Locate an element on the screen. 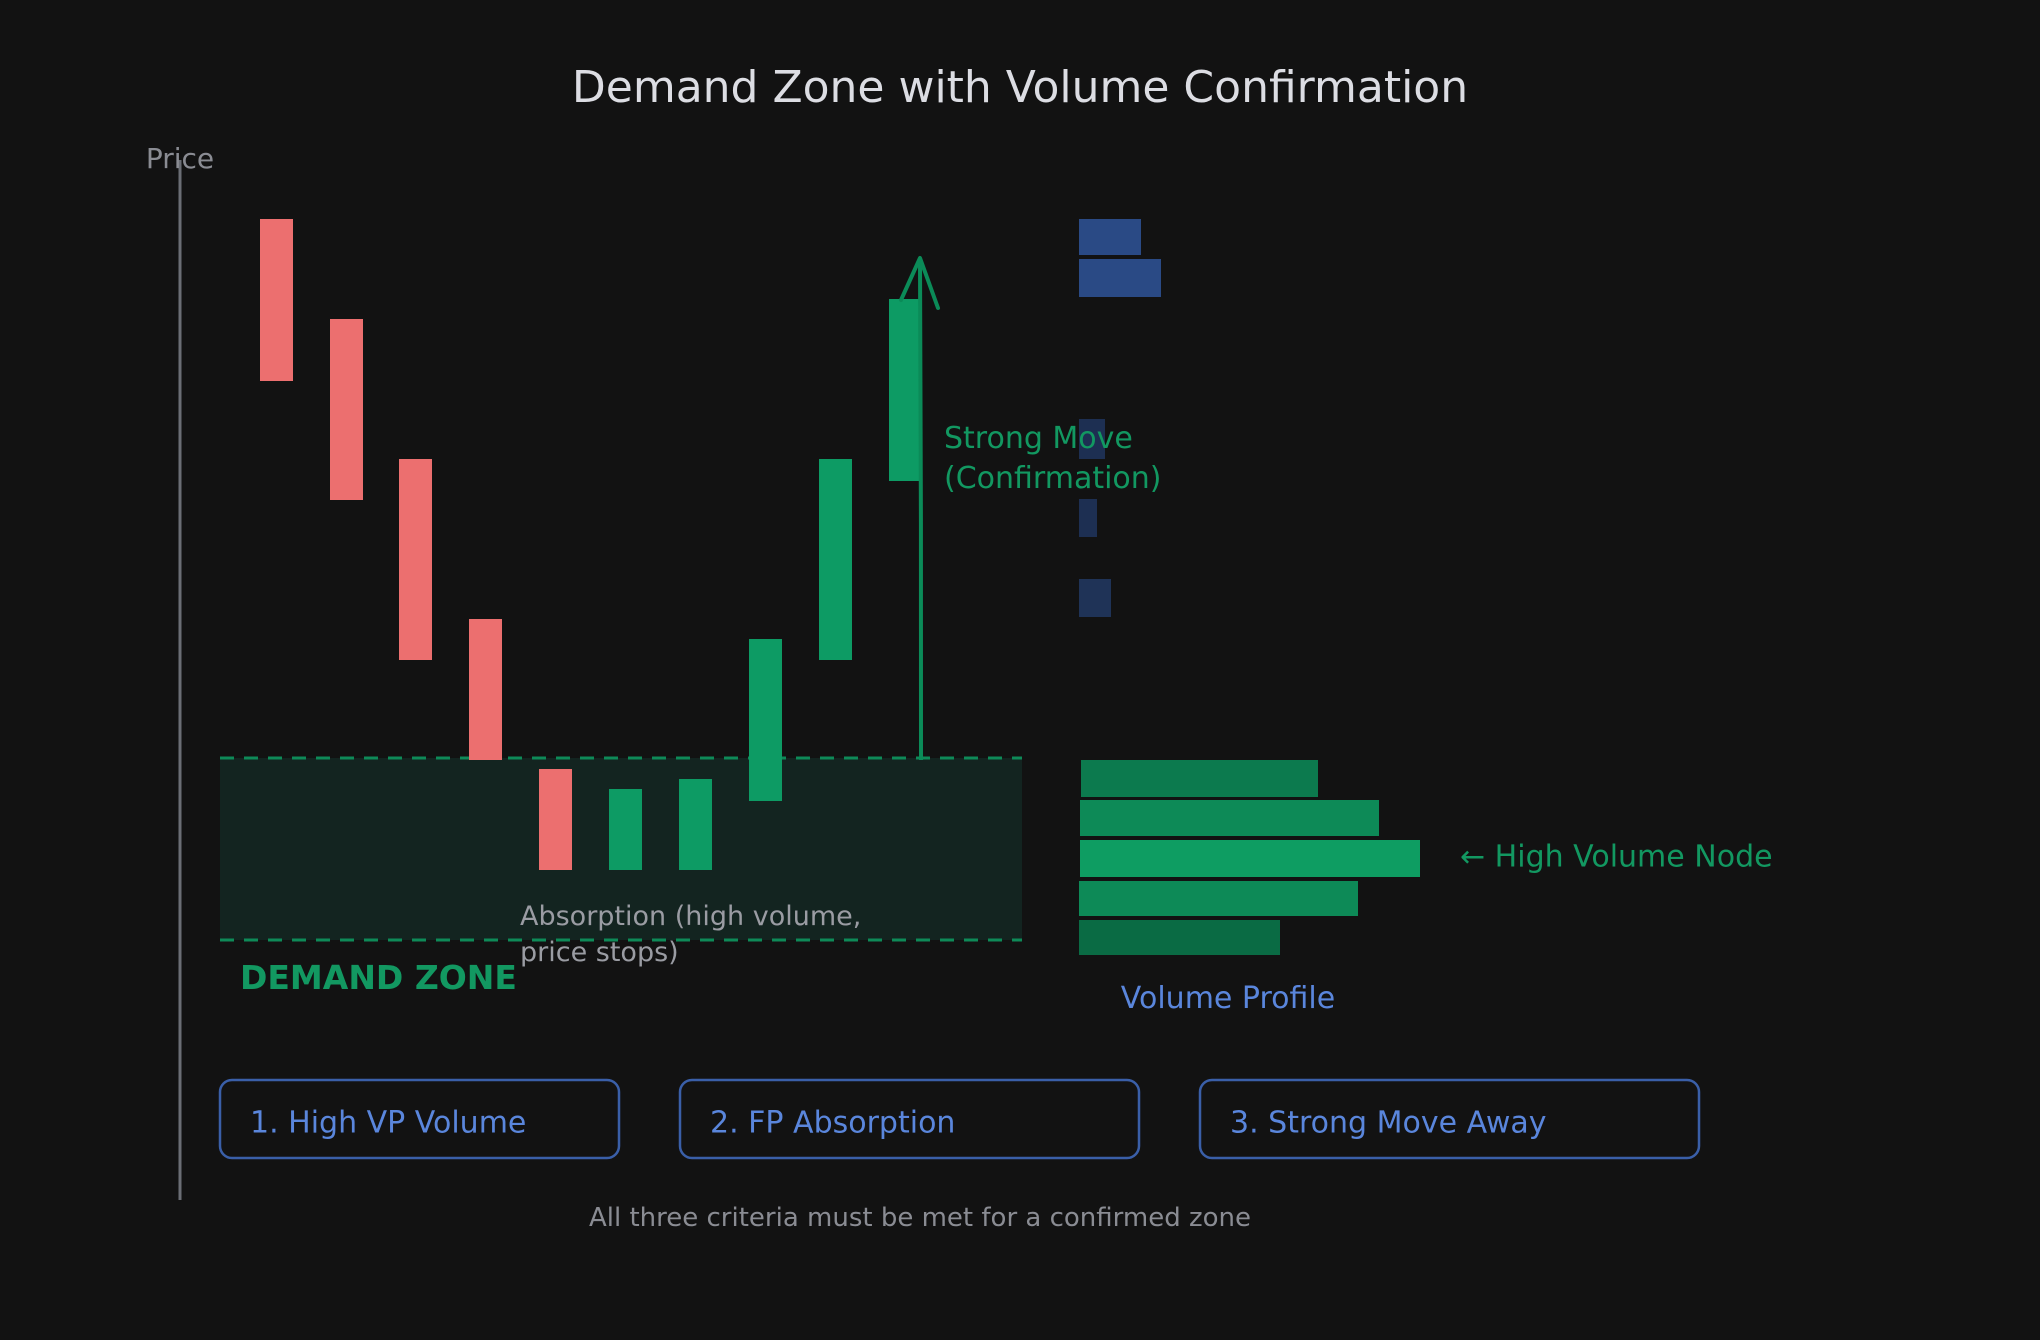 This screenshot has width=2040, height=1340. criteria-box-2: 2. FP Absorption is located at coordinates (909, 1119).